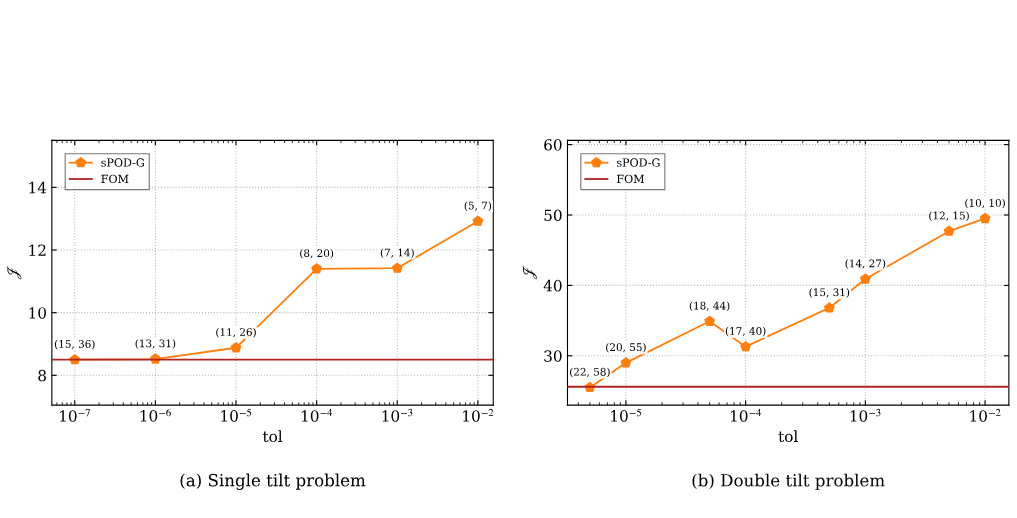  What do you see at coordinates (75, 415) in the screenshot?
I see `x-tick-label: 10$^{−7}$` at bounding box center [75, 415].